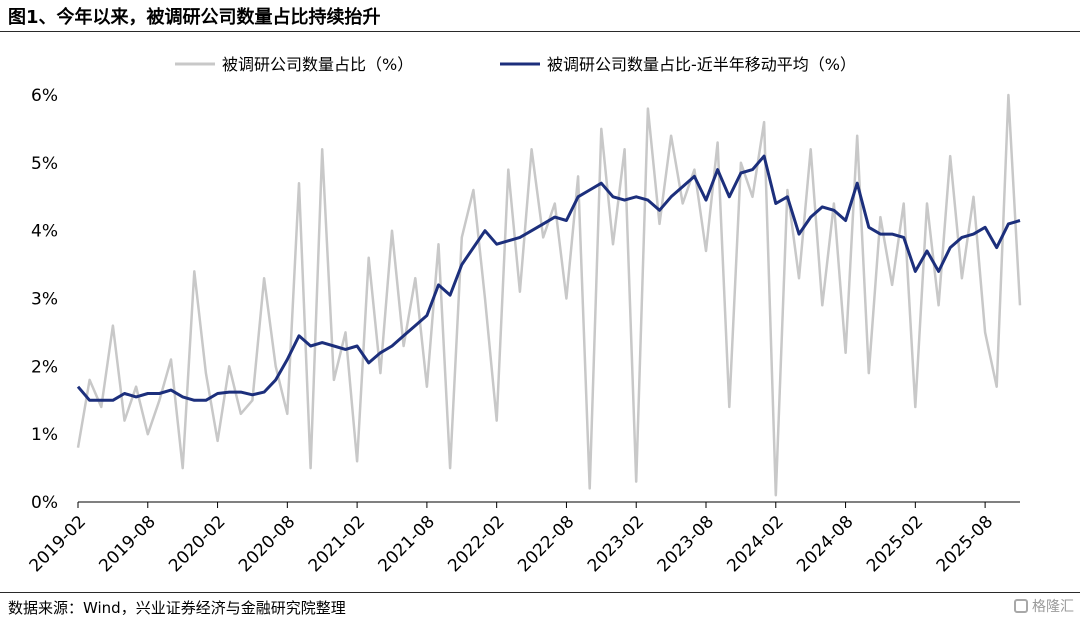 The image size is (1080, 620). Describe the element at coordinates (44, 164) in the screenshot. I see `y-tick-label: 5%` at that location.